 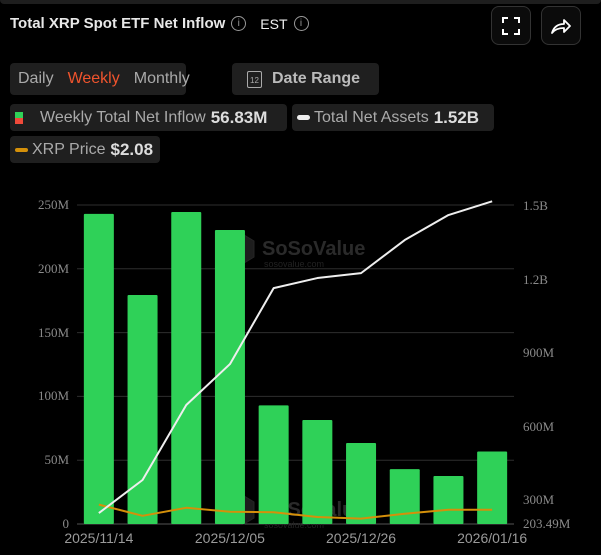 What do you see at coordinates (539, 426) in the screenshot?
I see `right-axis-tick: 600M` at bounding box center [539, 426].